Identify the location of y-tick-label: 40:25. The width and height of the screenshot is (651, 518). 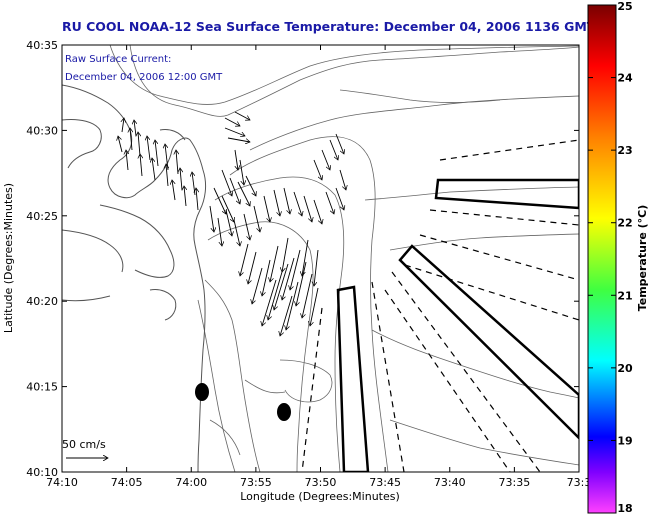
(42, 216).